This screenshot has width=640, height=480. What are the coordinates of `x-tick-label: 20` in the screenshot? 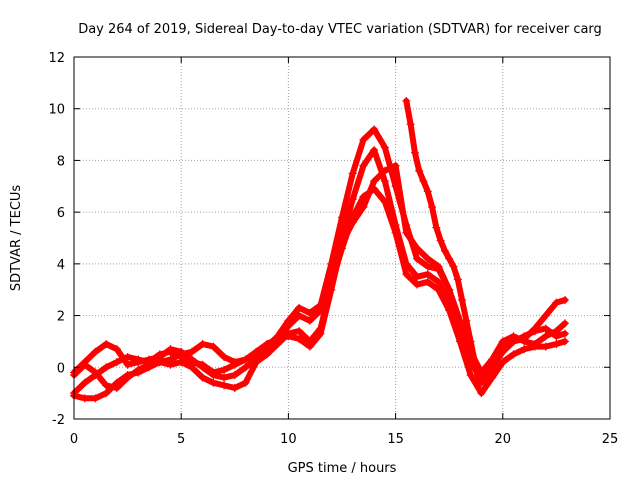 It's located at (503, 439).